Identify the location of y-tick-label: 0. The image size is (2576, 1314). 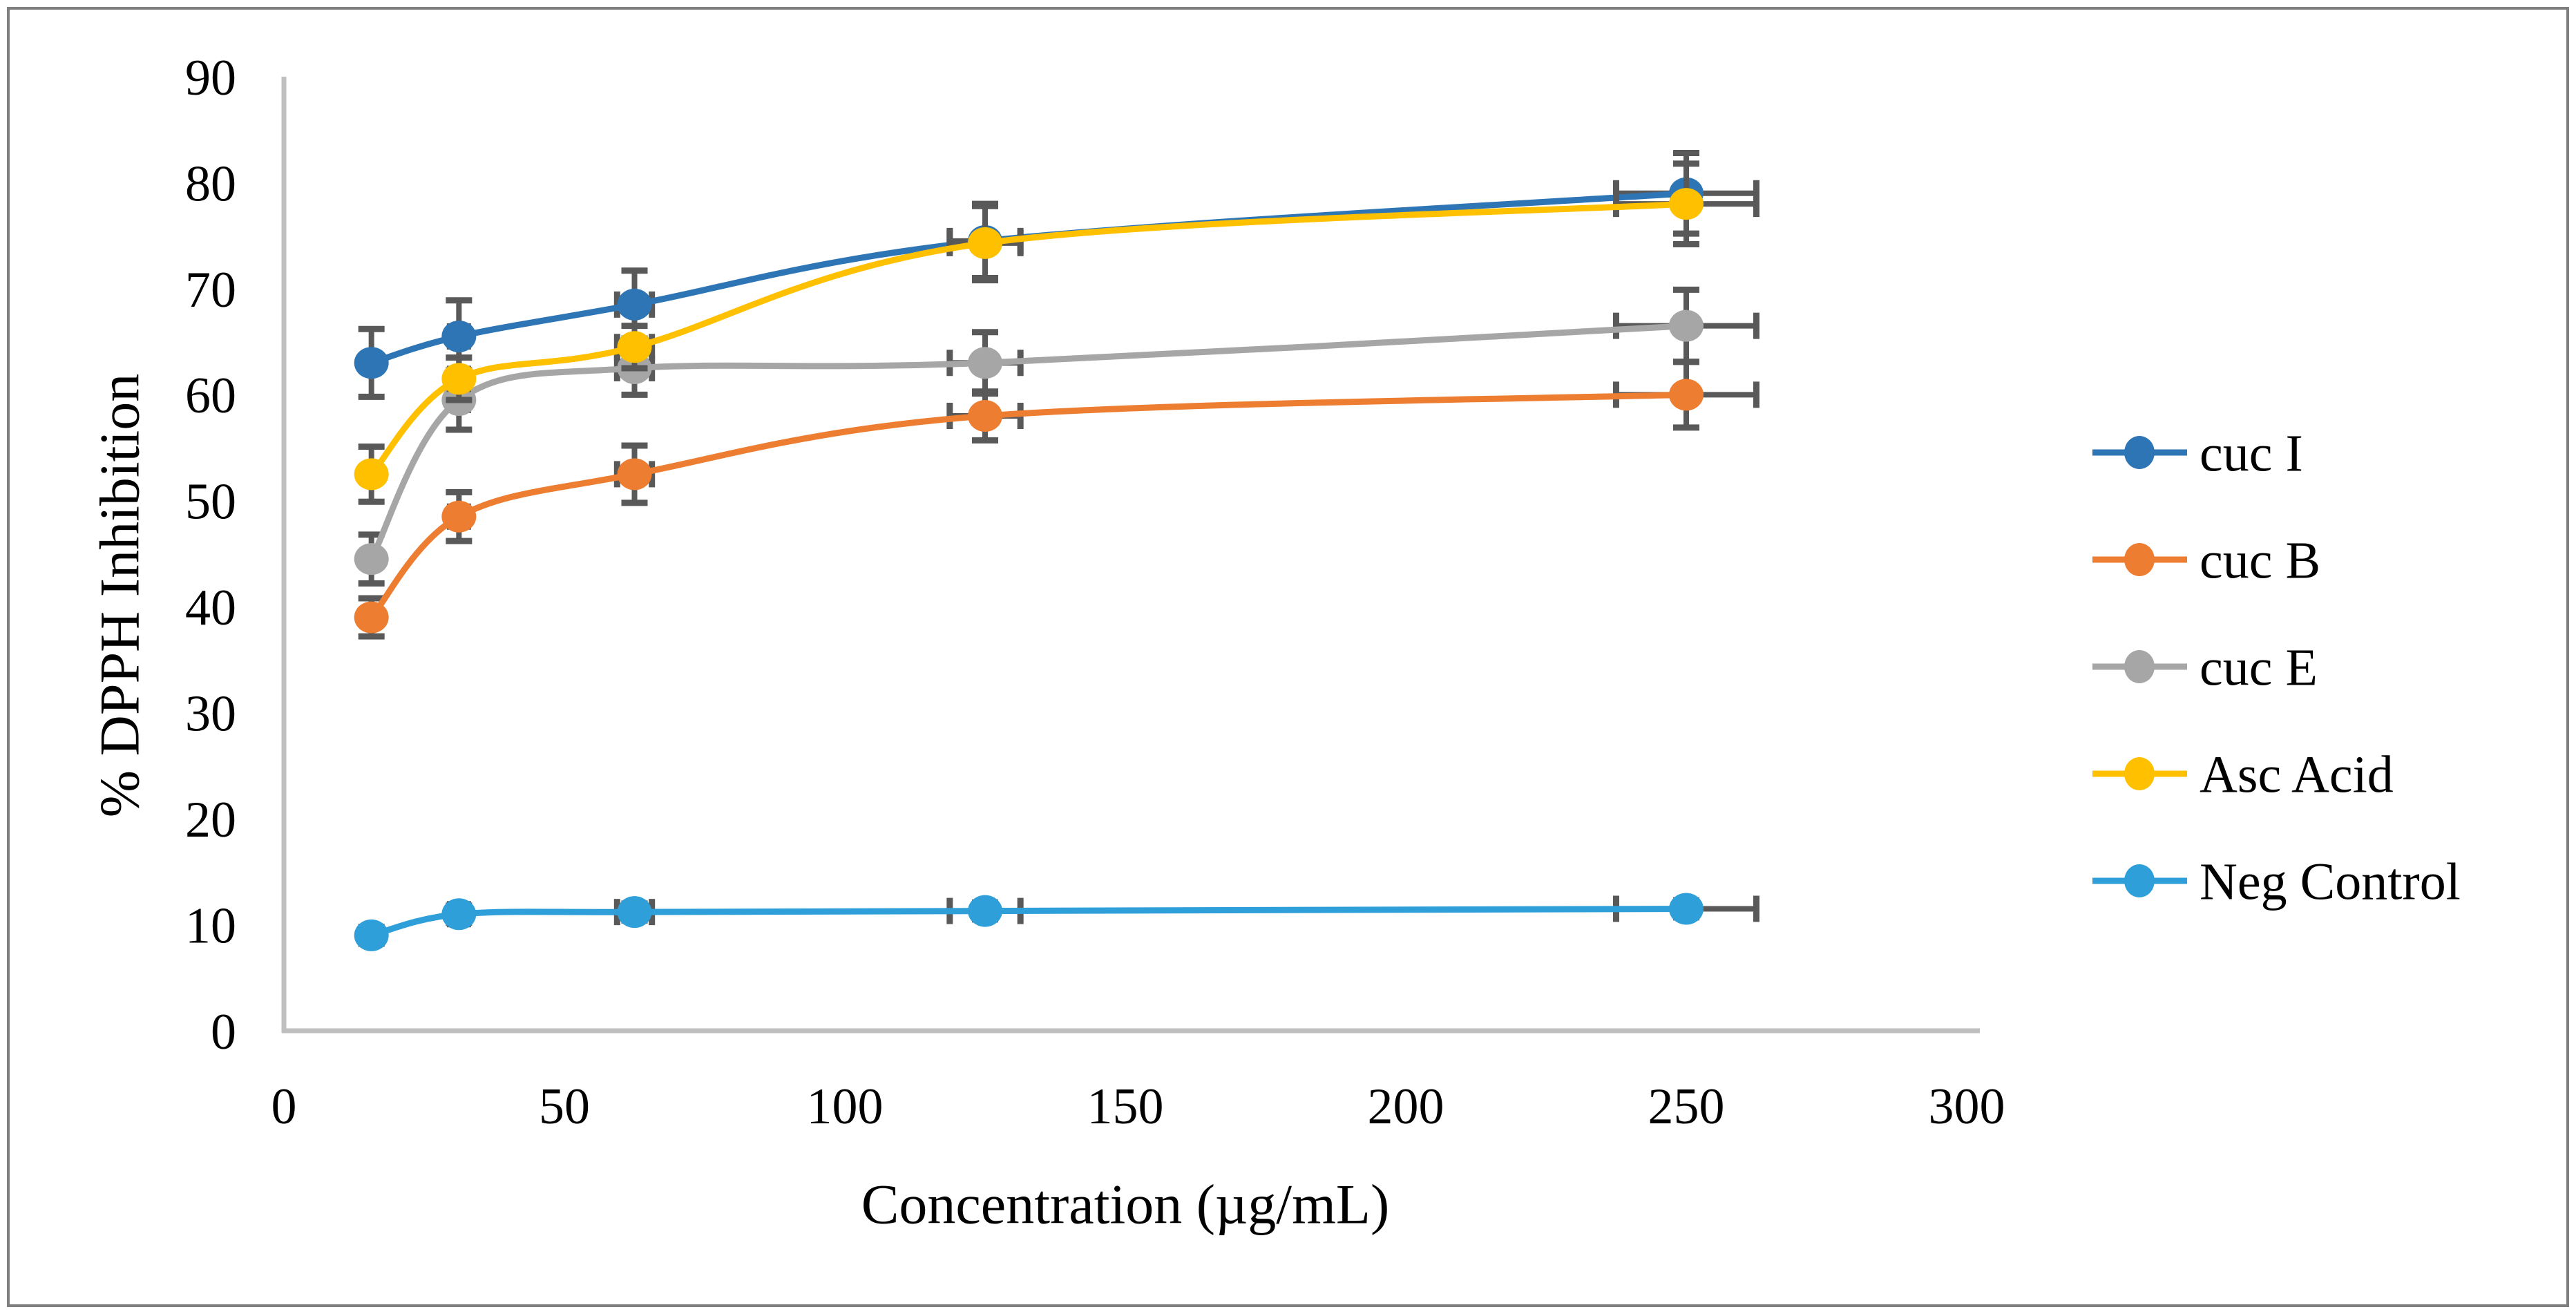
(223, 1032).